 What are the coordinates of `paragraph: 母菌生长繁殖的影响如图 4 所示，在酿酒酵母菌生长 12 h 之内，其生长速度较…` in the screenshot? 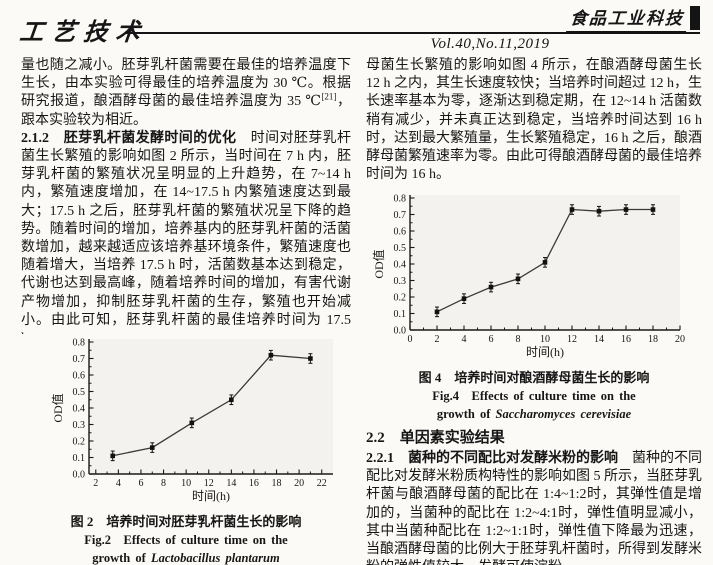 It's located at (534, 120).